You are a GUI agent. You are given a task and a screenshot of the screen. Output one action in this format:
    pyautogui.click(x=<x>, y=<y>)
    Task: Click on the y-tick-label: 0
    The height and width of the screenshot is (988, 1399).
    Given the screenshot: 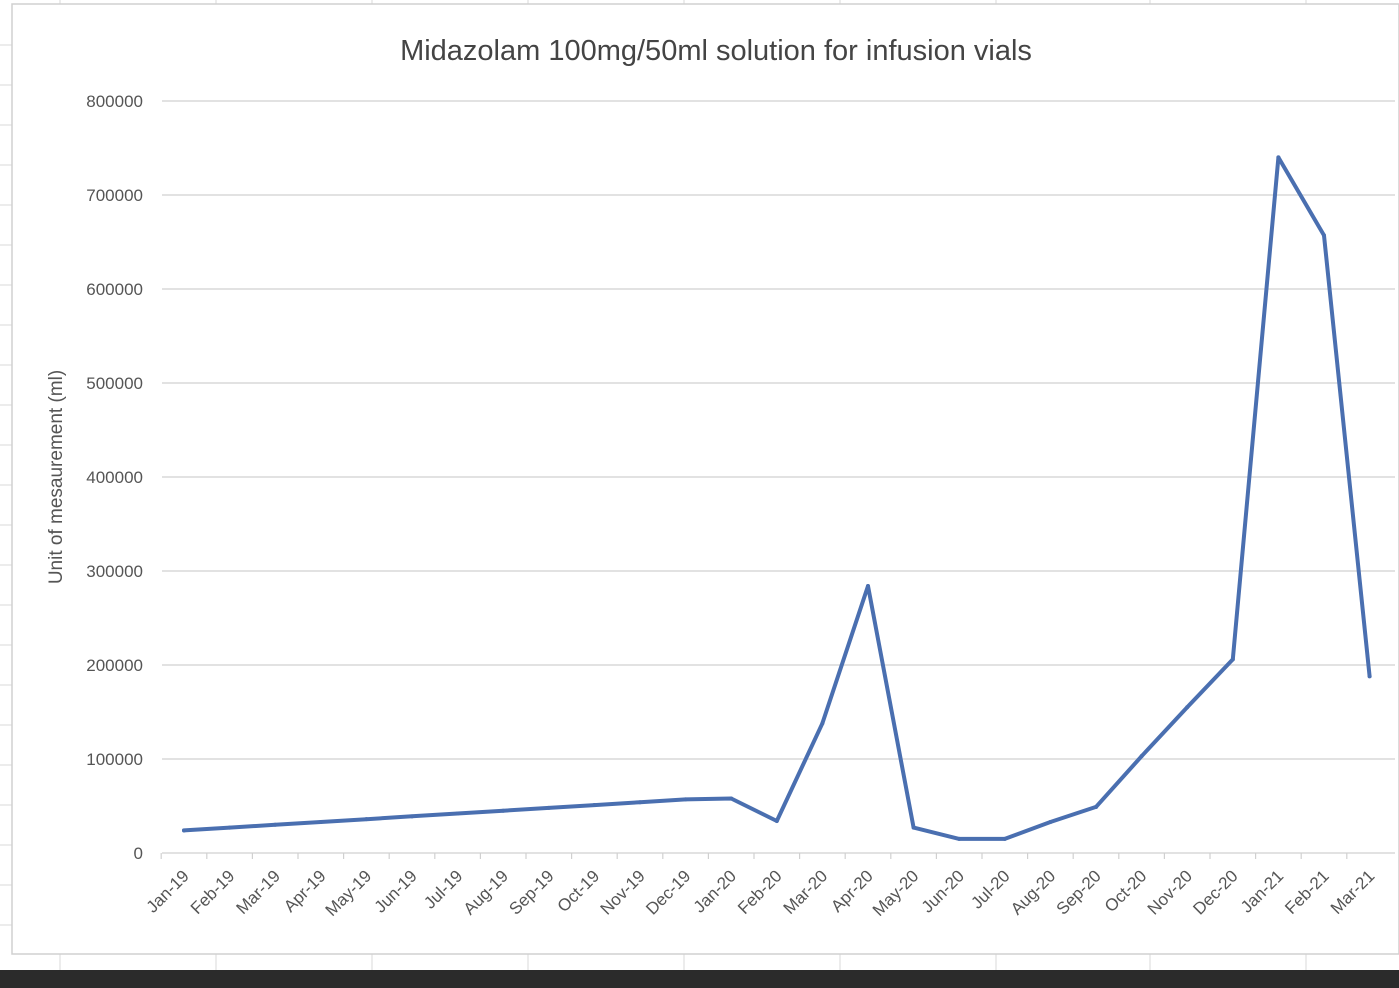 What is the action you would take?
    pyautogui.click(x=138, y=853)
    